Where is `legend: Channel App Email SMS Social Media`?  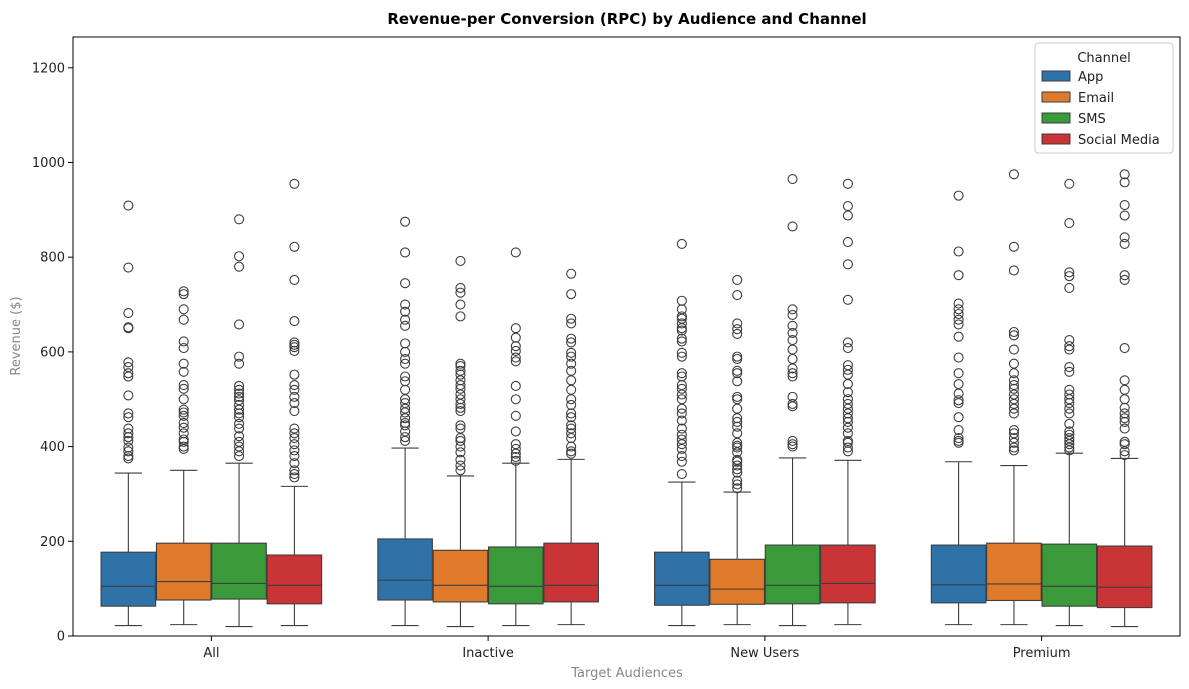
legend: Channel App Email SMS Social Media is located at coordinates (1104, 98).